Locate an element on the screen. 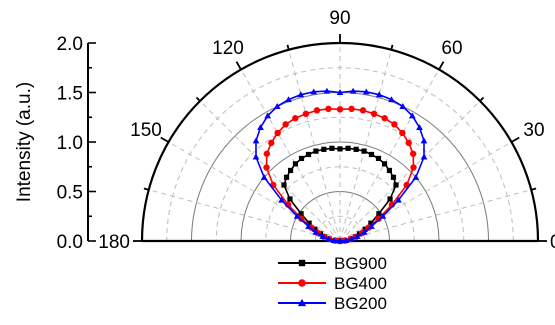  radial-tick-label: 0.0 is located at coordinates (70, 242).